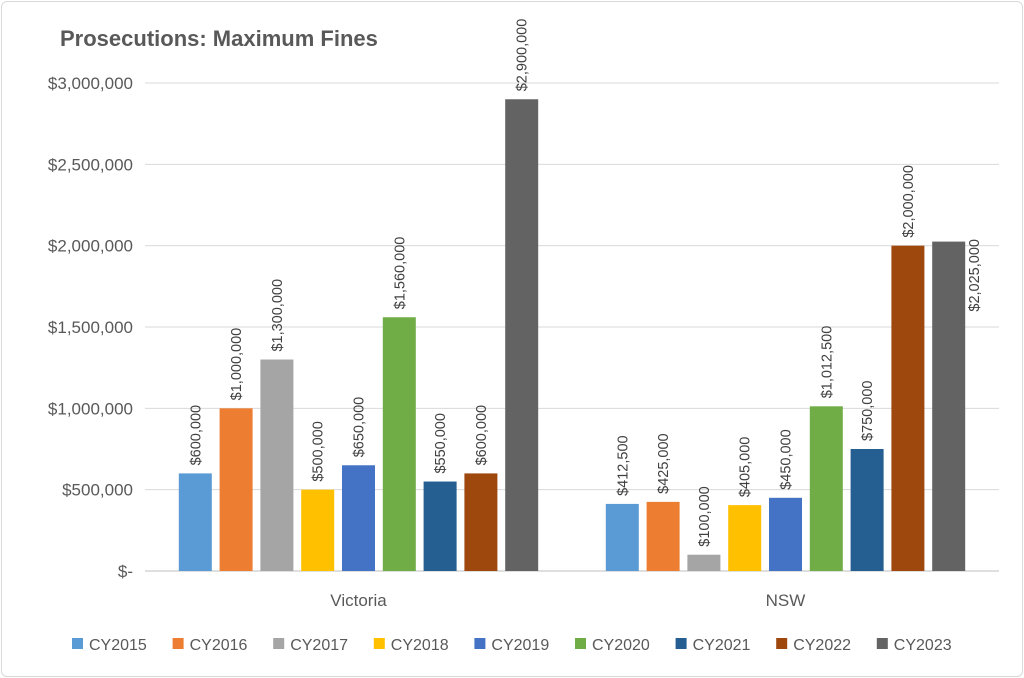 The width and height of the screenshot is (1024, 678). What do you see at coordinates (420, 645) in the screenshot?
I see `legend-label: CY2018` at bounding box center [420, 645].